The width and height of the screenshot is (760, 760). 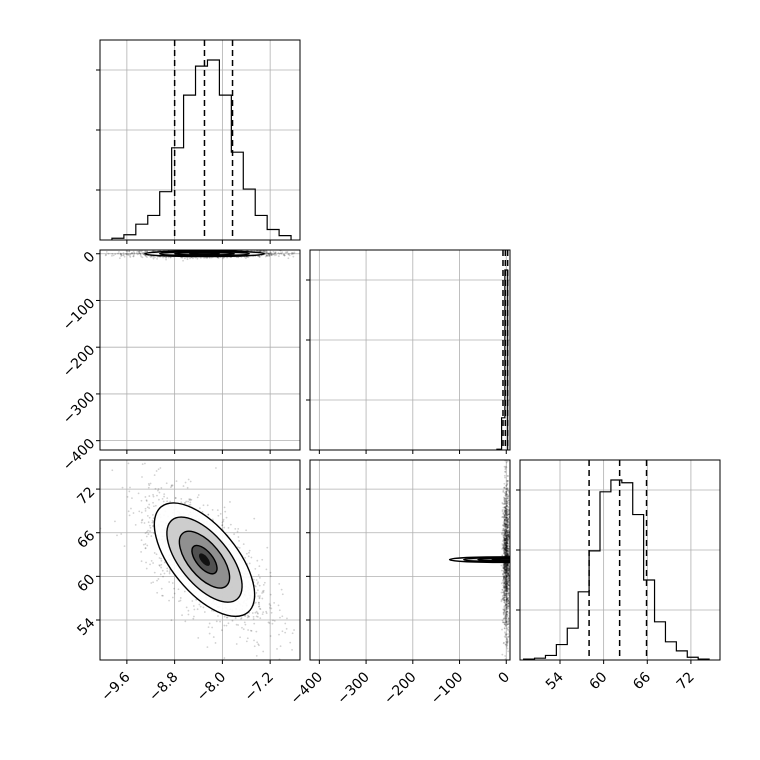 What do you see at coordinates (79, 361) in the screenshot?
I see `pair-panel-p1-p2-ytick-label-2: −200` at bounding box center [79, 361].